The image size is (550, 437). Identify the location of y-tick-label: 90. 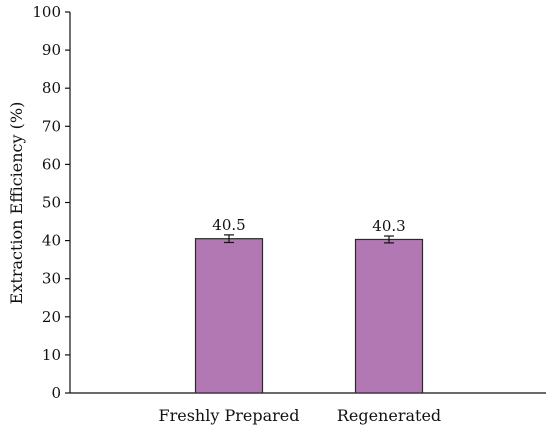
(51, 50).